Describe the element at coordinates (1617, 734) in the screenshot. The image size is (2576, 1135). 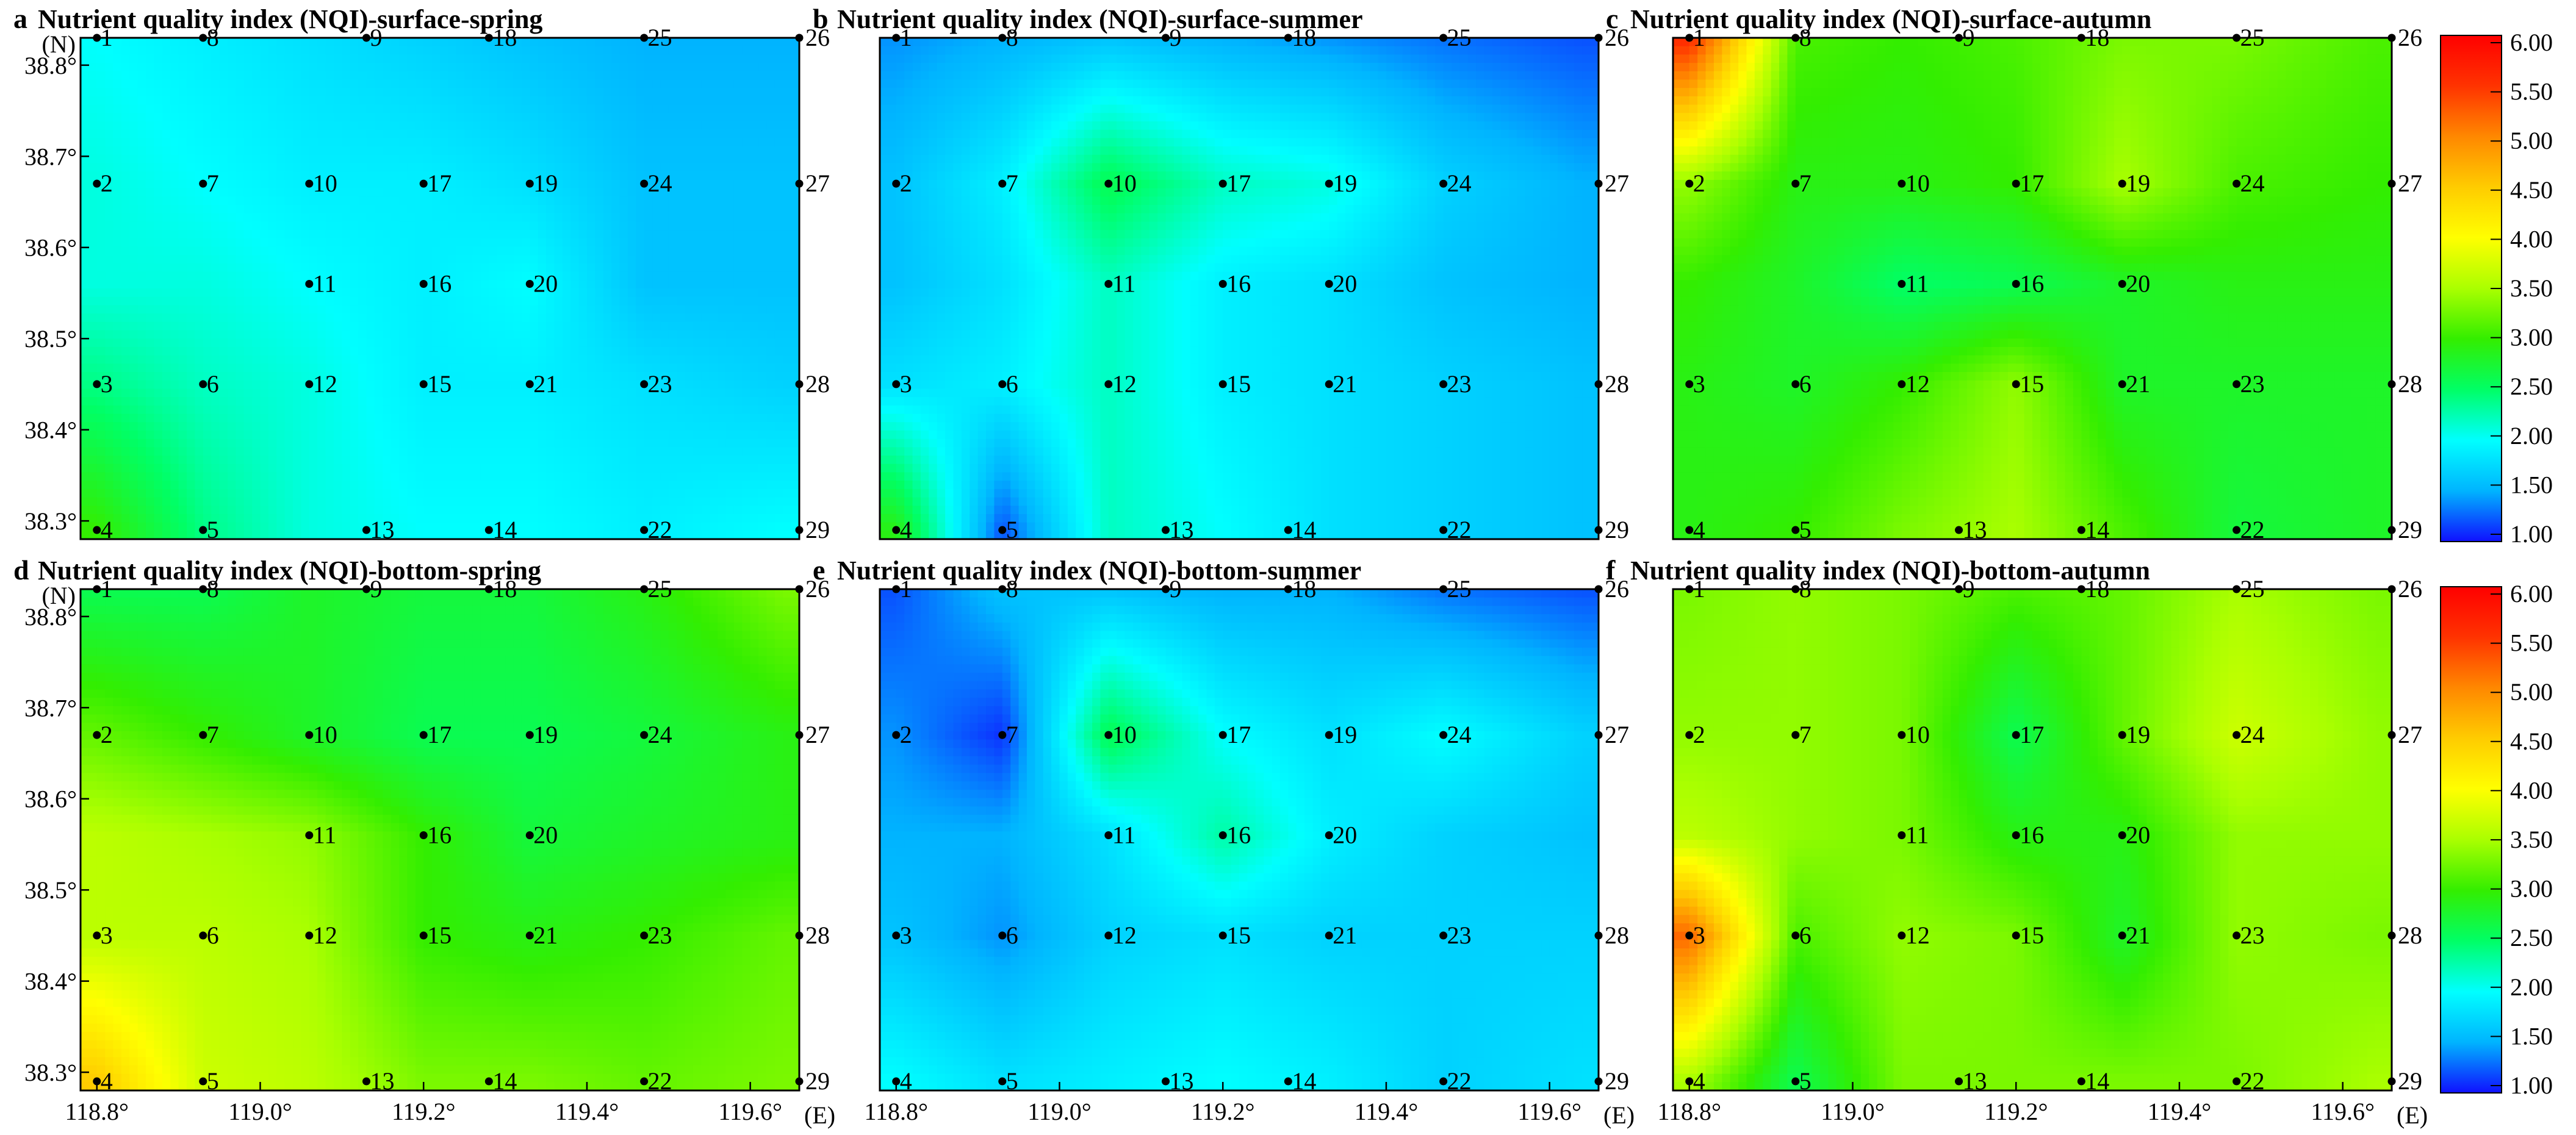
I see `station-label: 27` at that location.